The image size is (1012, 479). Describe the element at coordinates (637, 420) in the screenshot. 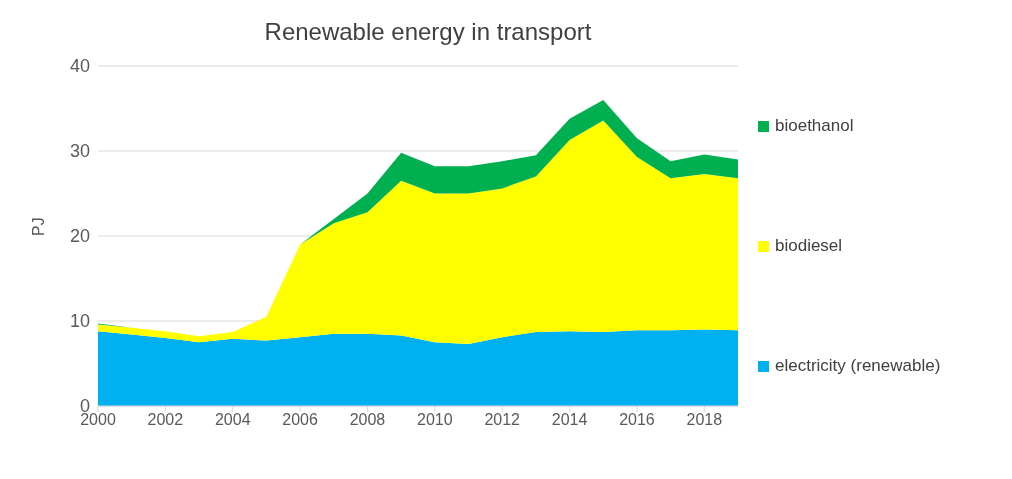

I see `x-tick-label: 2016` at that location.